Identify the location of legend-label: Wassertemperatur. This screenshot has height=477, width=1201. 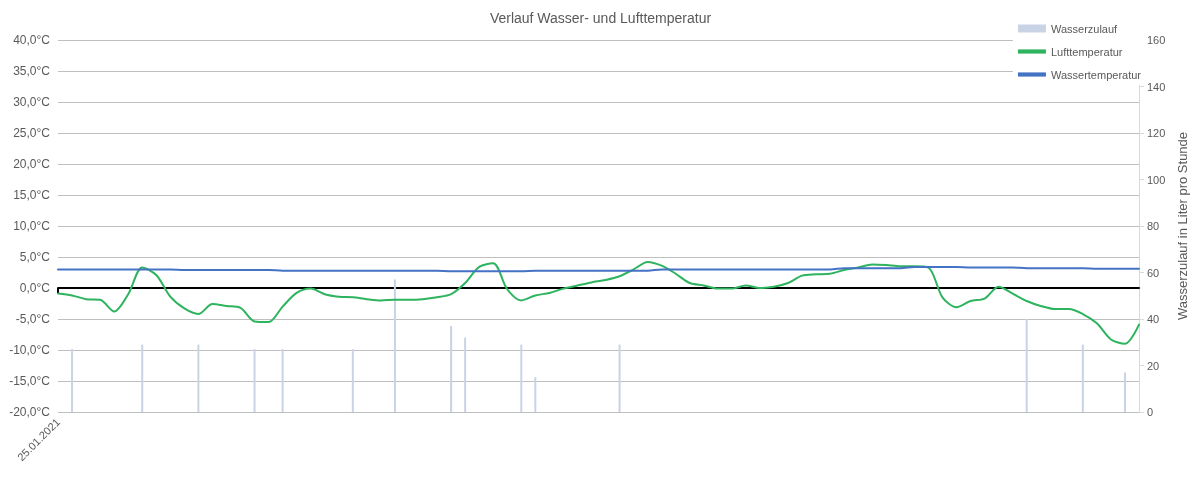
(1096, 74).